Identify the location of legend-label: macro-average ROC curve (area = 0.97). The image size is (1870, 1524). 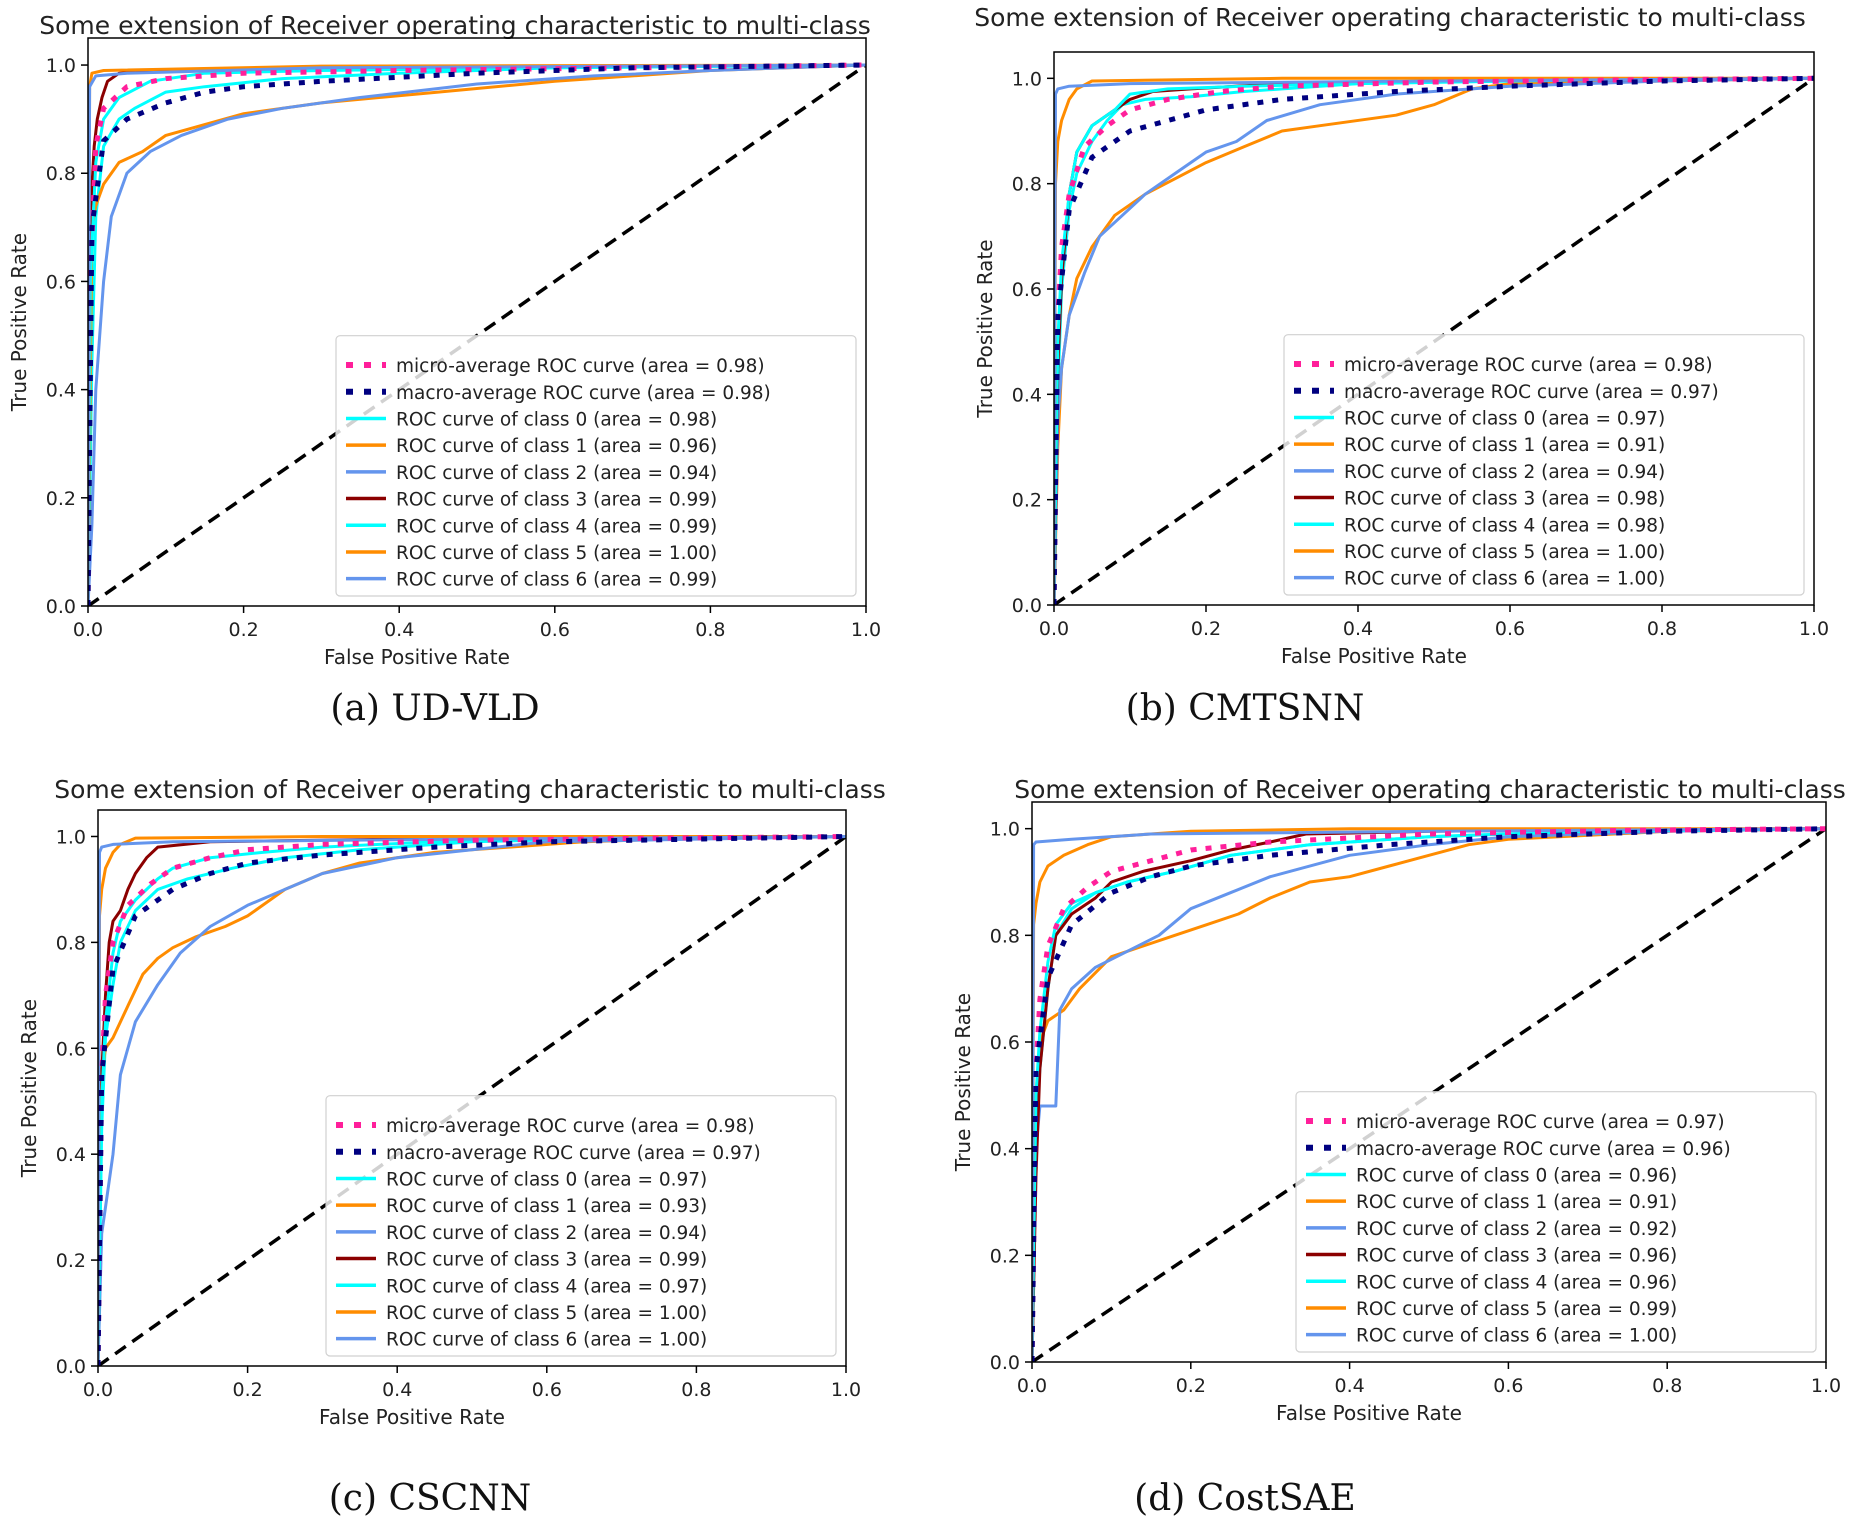
(573, 1153).